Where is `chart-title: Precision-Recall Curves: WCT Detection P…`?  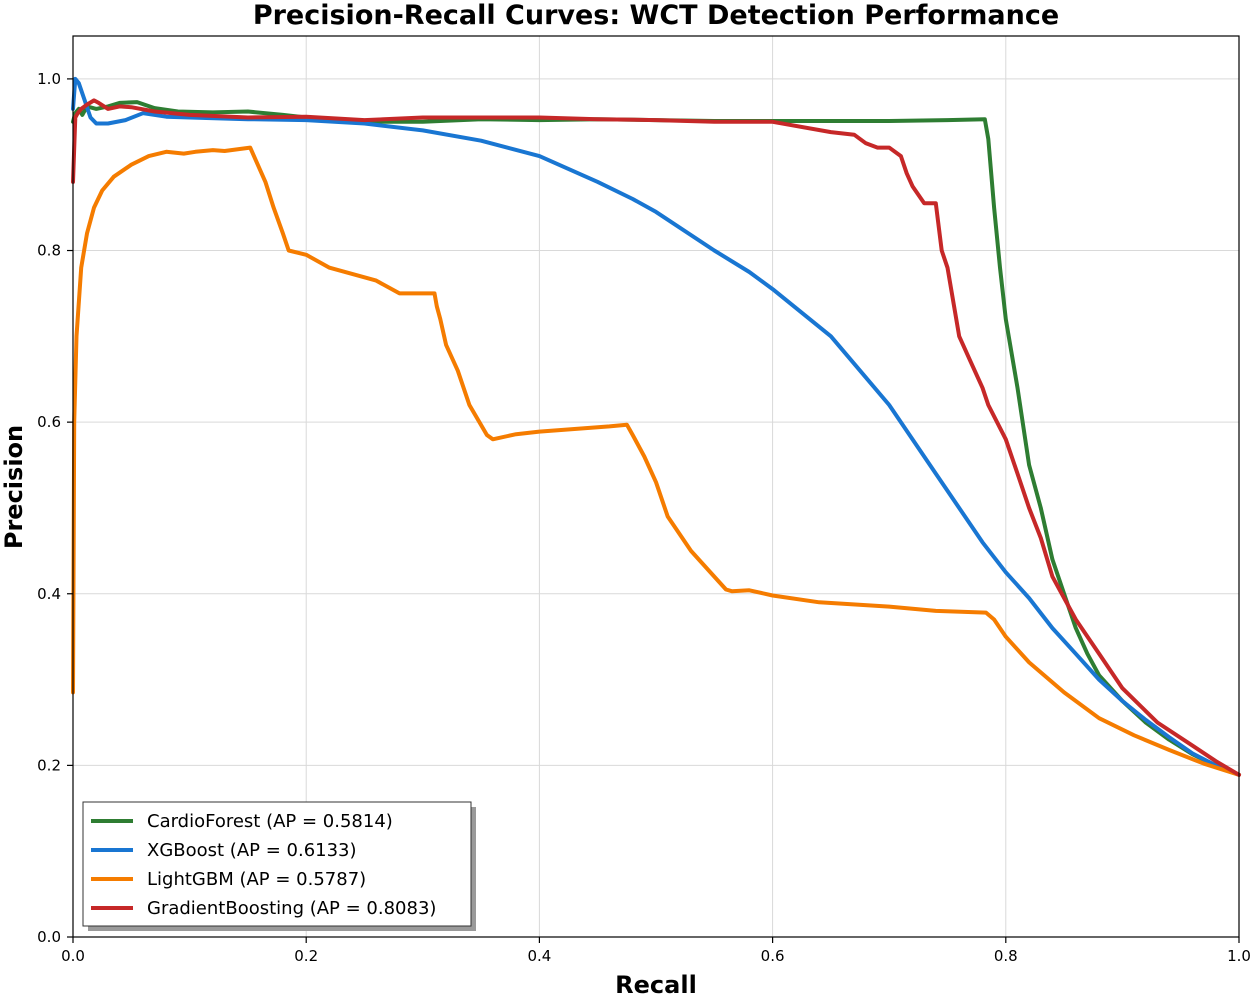 chart-title: Precision-Recall Curves: WCT Detection P… is located at coordinates (656, 15).